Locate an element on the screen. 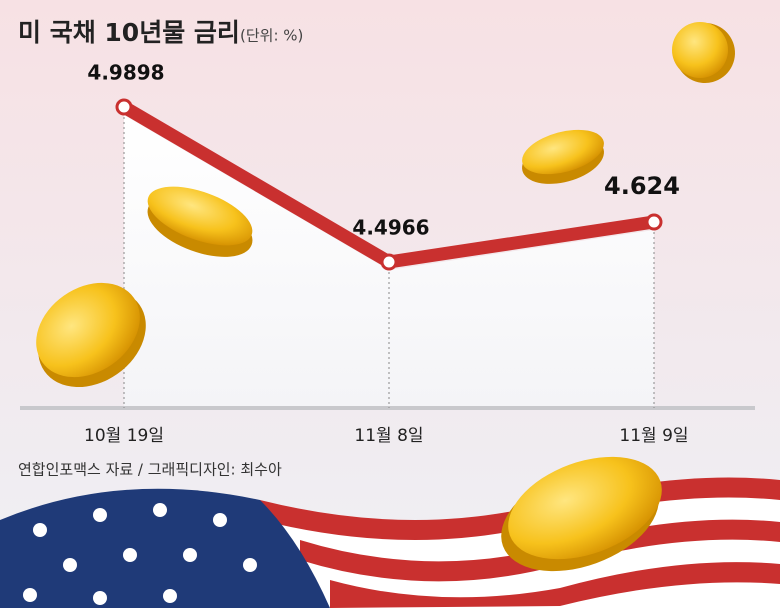  source-note: 연합인포맥스 자료 / 그래픽디자인: 최수아 is located at coordinates (150, 470).